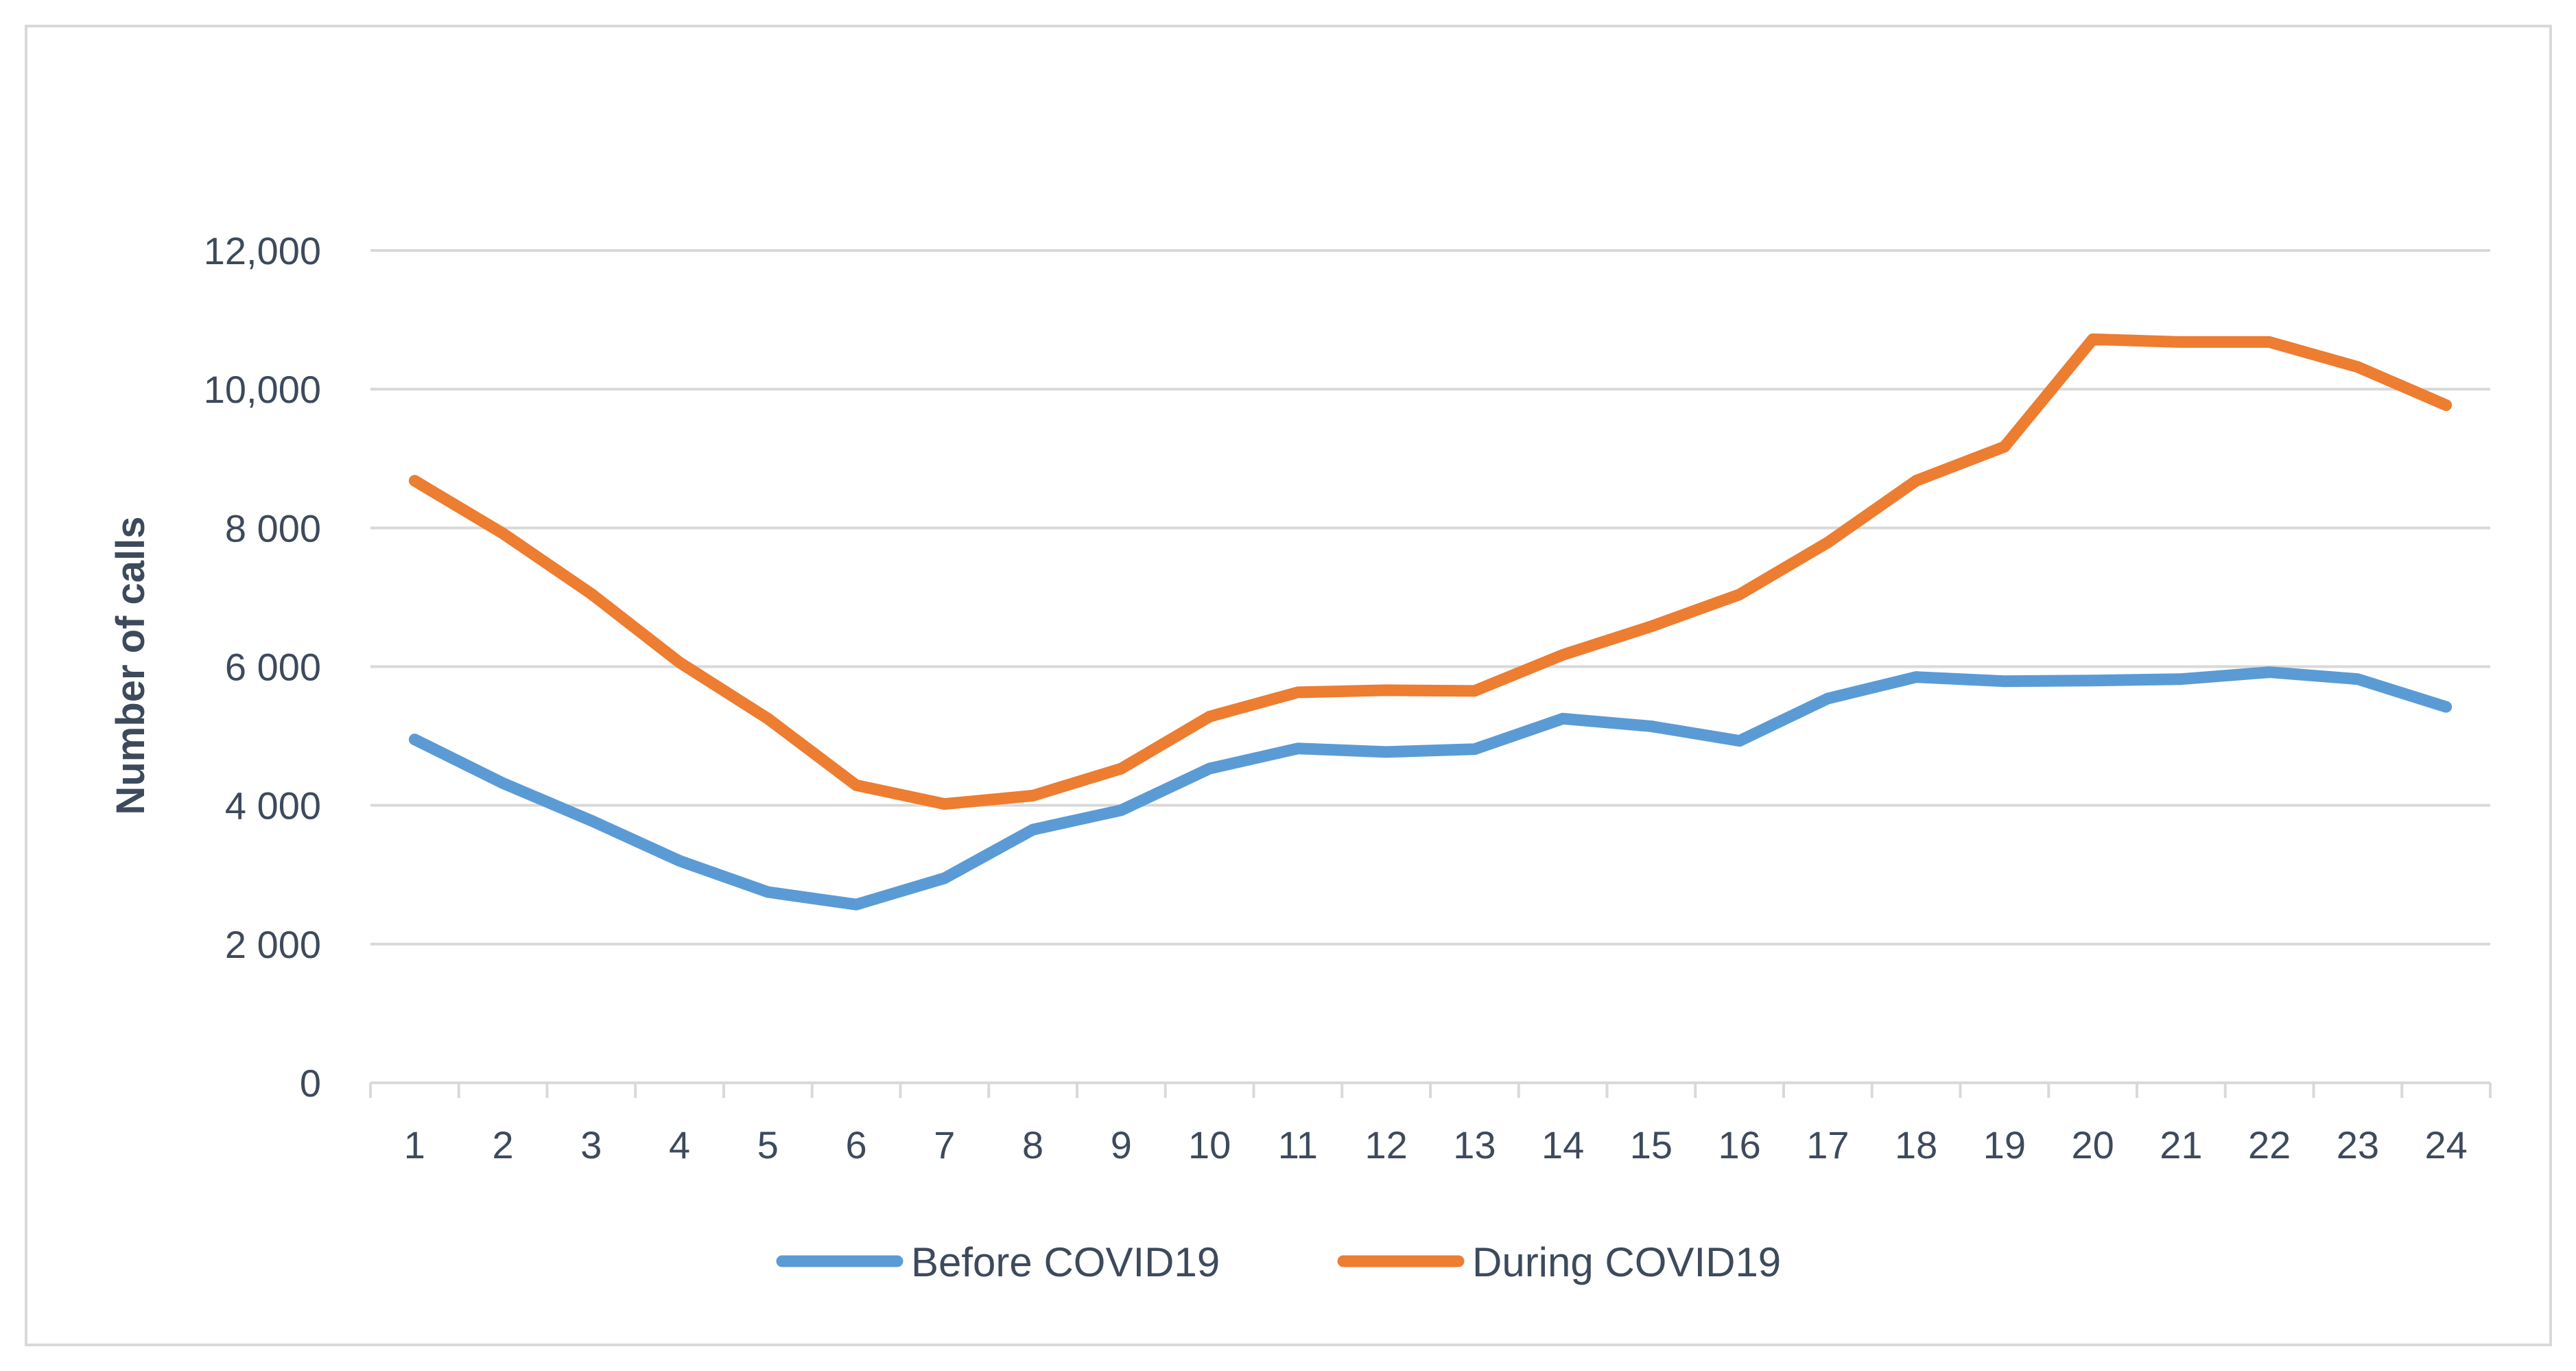 Image resolution: width=2576 pixels, height=1371 pixels. Describe the element at coordinates (1298, 1145) in the screenshot. I see `x-tick-label: 11` at that location.